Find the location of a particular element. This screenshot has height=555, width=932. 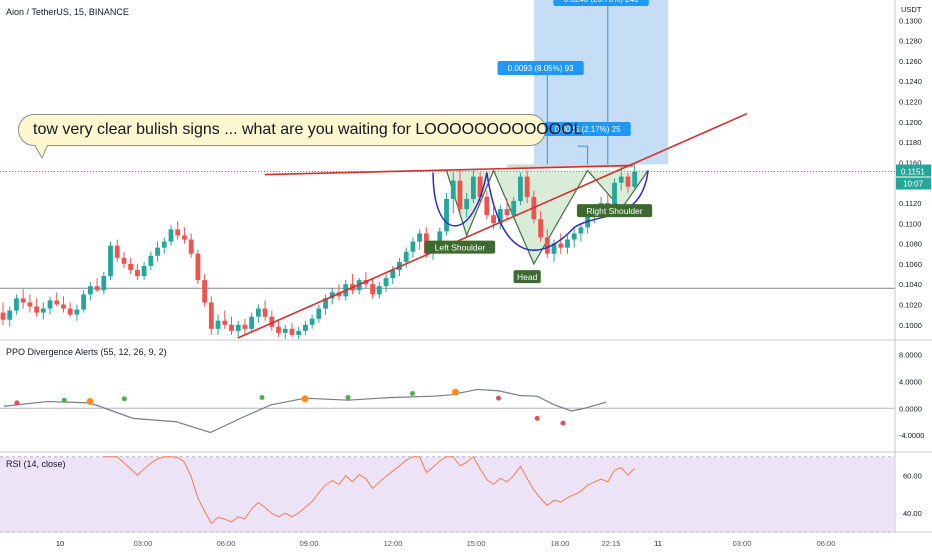

rsi-line is located at coordinates (369, 490).